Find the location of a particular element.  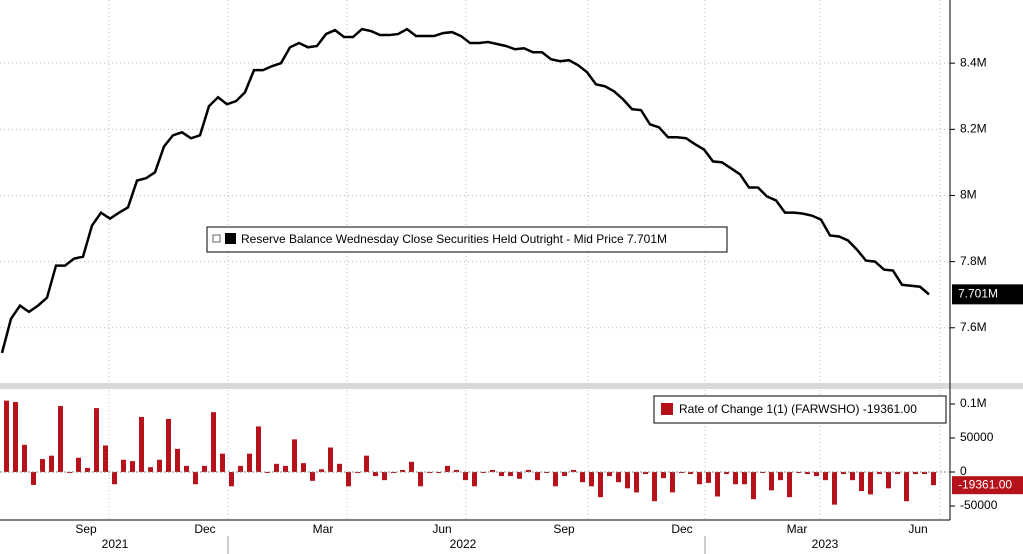

last-value-tag is located at coordinates (987, 294).